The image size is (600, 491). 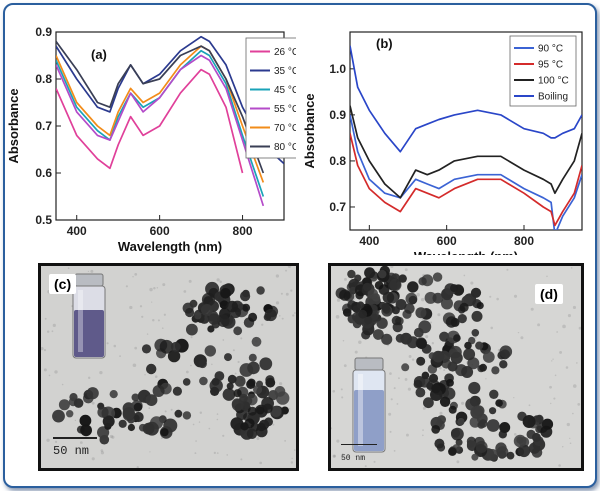 I want to click on legend, so click(x=270, y=98).